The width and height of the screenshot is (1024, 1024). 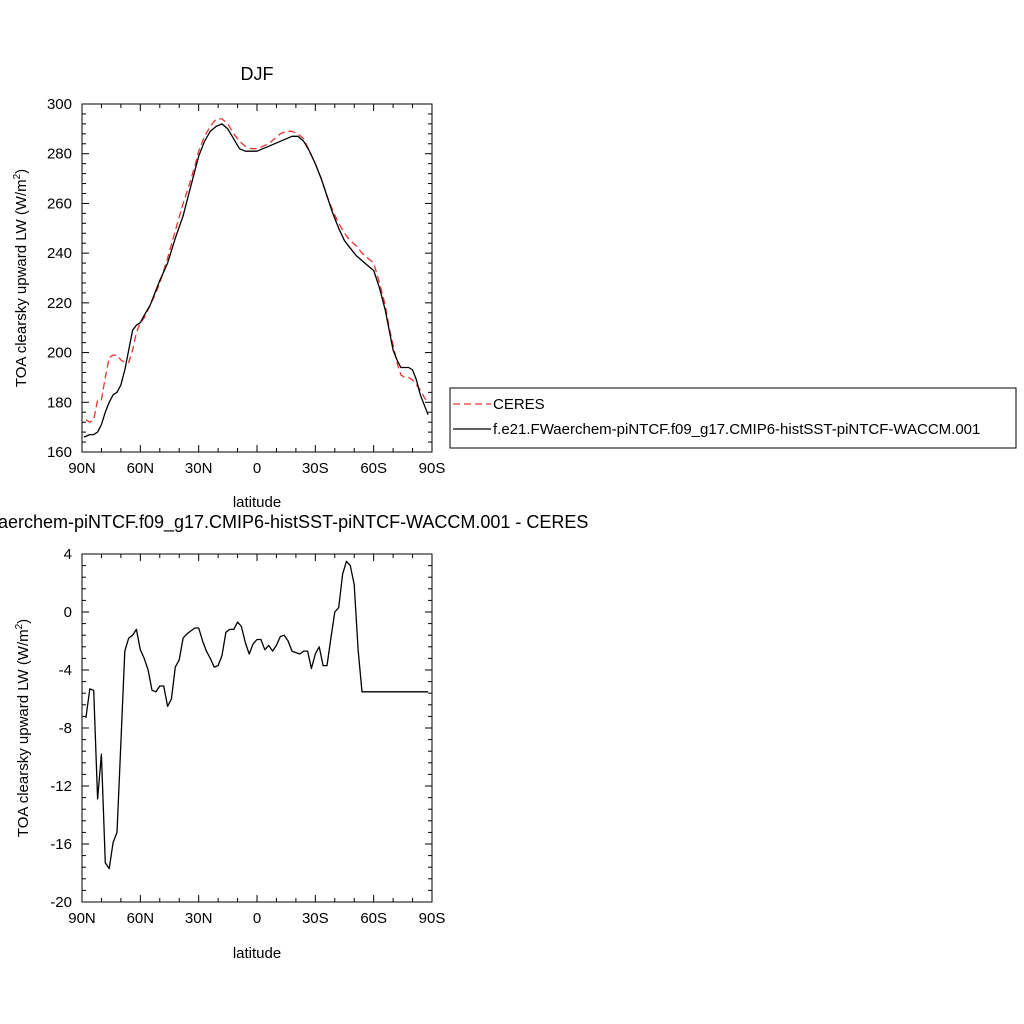 I want to click on bottom-chart-y-axis-label-sup: 2, so click(x=19, y=626).